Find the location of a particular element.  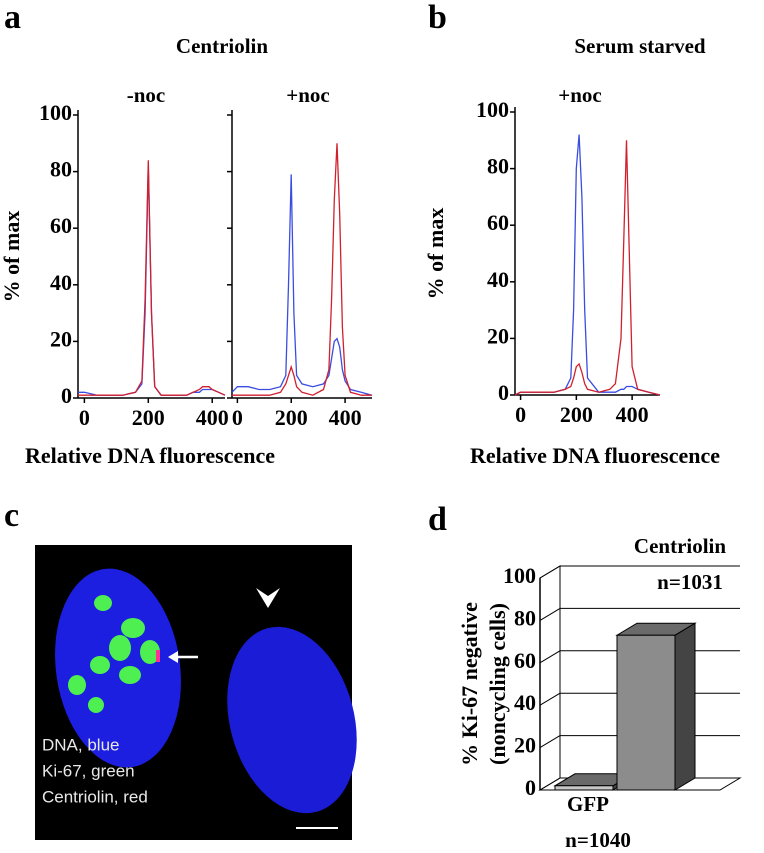

n-label: n=1031 is located at coordinates (690, 582).